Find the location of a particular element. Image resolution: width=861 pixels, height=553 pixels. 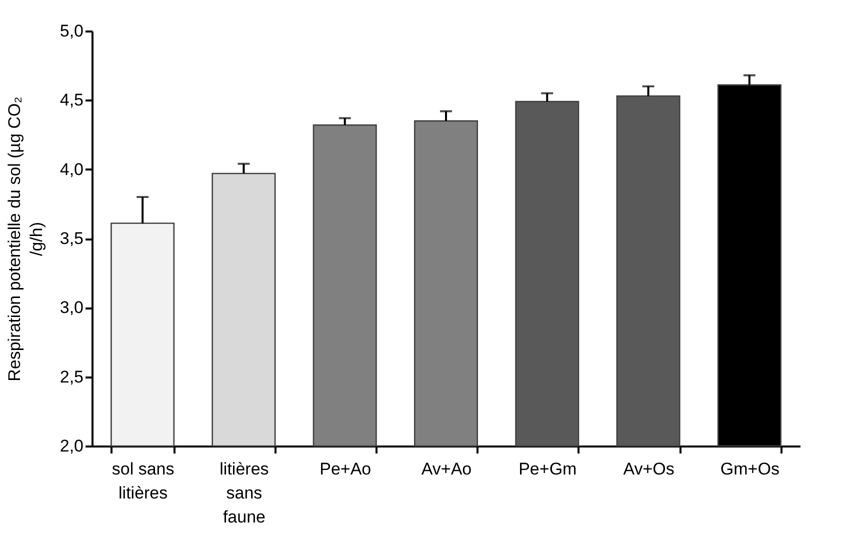

x-tick-label: Av+Os is located at coordinates (648, 469).